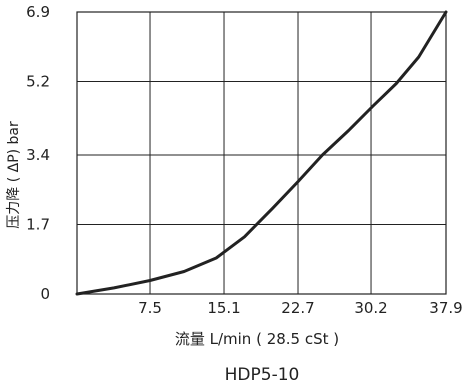 The image size is (466, 389). What do you see at coordinates (445, 308) in the screenshot?
I see `x-tick-label: 37.9` at bounding box center [445, 308].